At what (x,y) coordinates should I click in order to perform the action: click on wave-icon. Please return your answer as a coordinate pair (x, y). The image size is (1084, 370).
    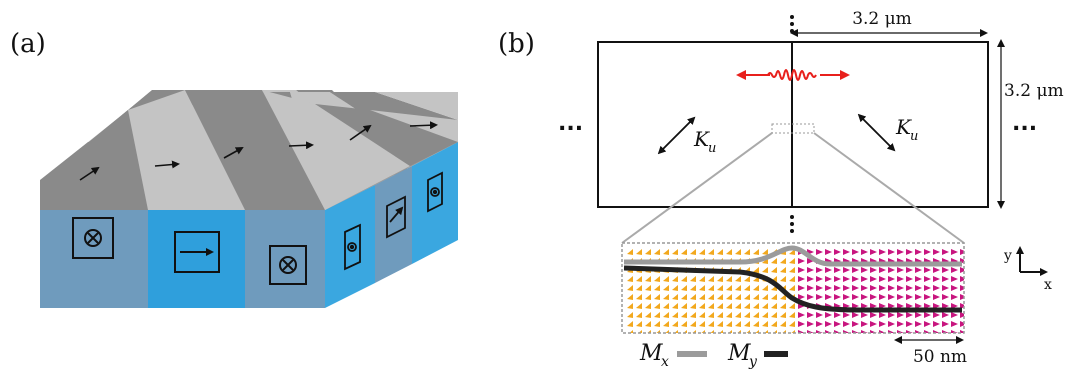
    Looking at the image, I should click on (792, 75).